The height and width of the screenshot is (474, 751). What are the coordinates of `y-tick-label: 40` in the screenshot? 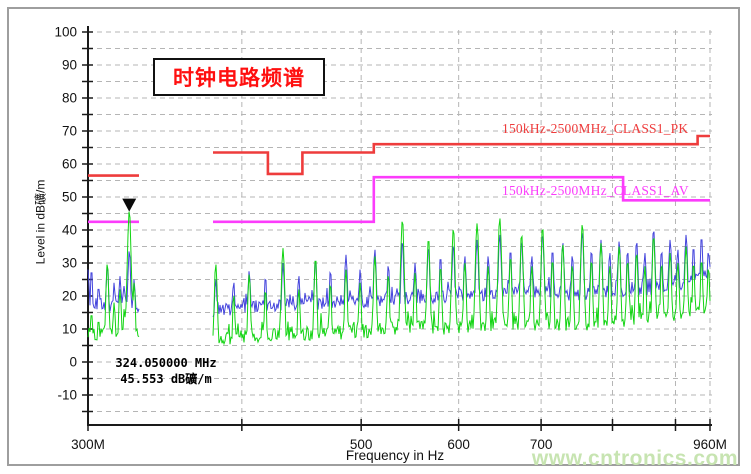 It's located at (69, 230).